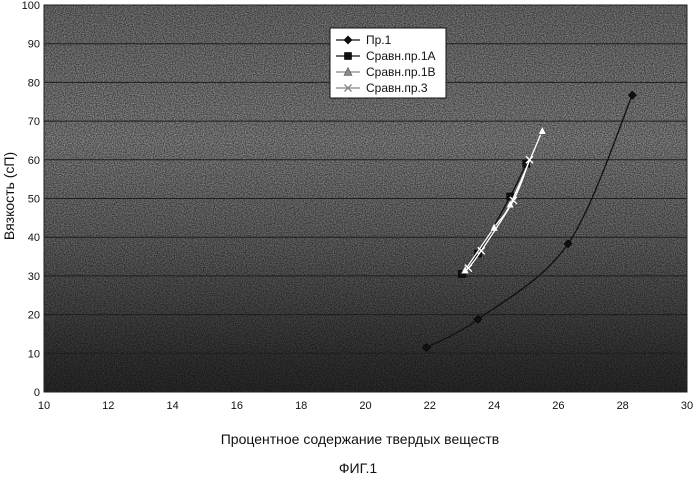 The image size is (699, 484). I want to click on legend-marker, so click(348, 56).